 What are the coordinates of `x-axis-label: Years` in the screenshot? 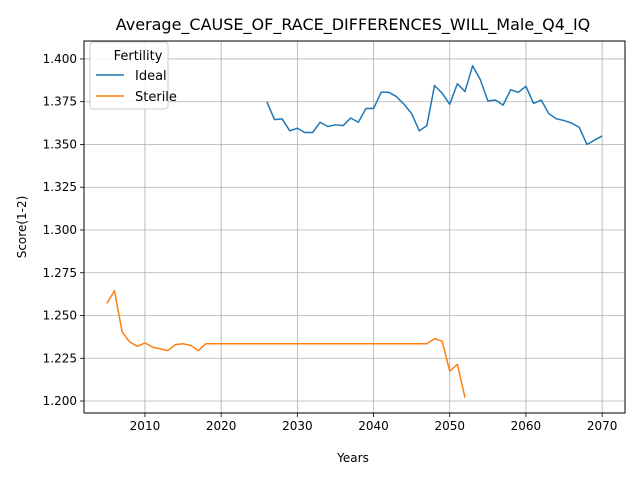 It's located at (352, 458).